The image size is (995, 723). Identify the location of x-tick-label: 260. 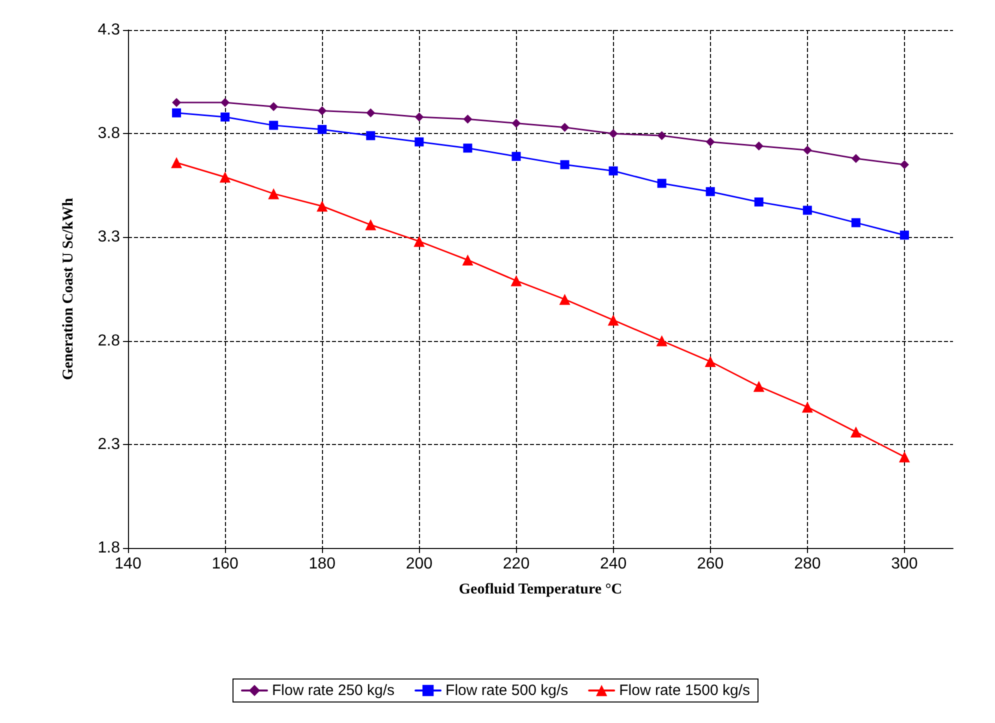
(710, 564).